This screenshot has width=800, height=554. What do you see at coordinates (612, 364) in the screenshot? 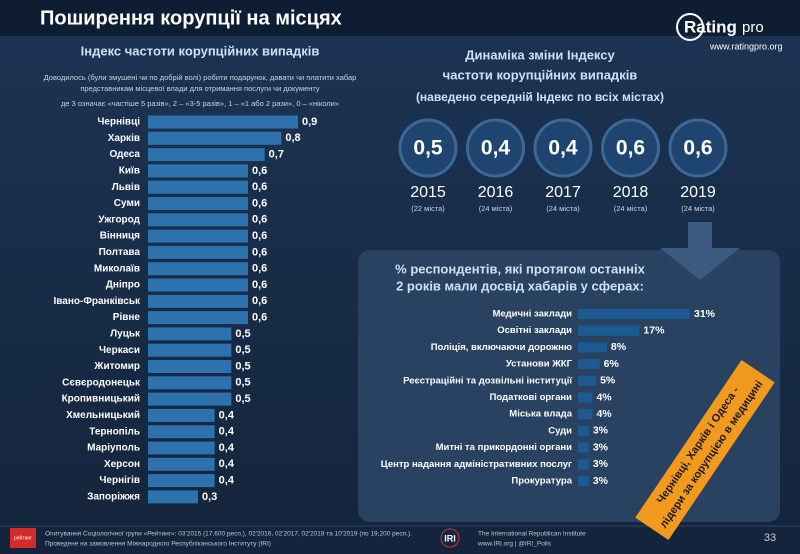
I see `value-label: 6%` at bounding box center [612, 364].